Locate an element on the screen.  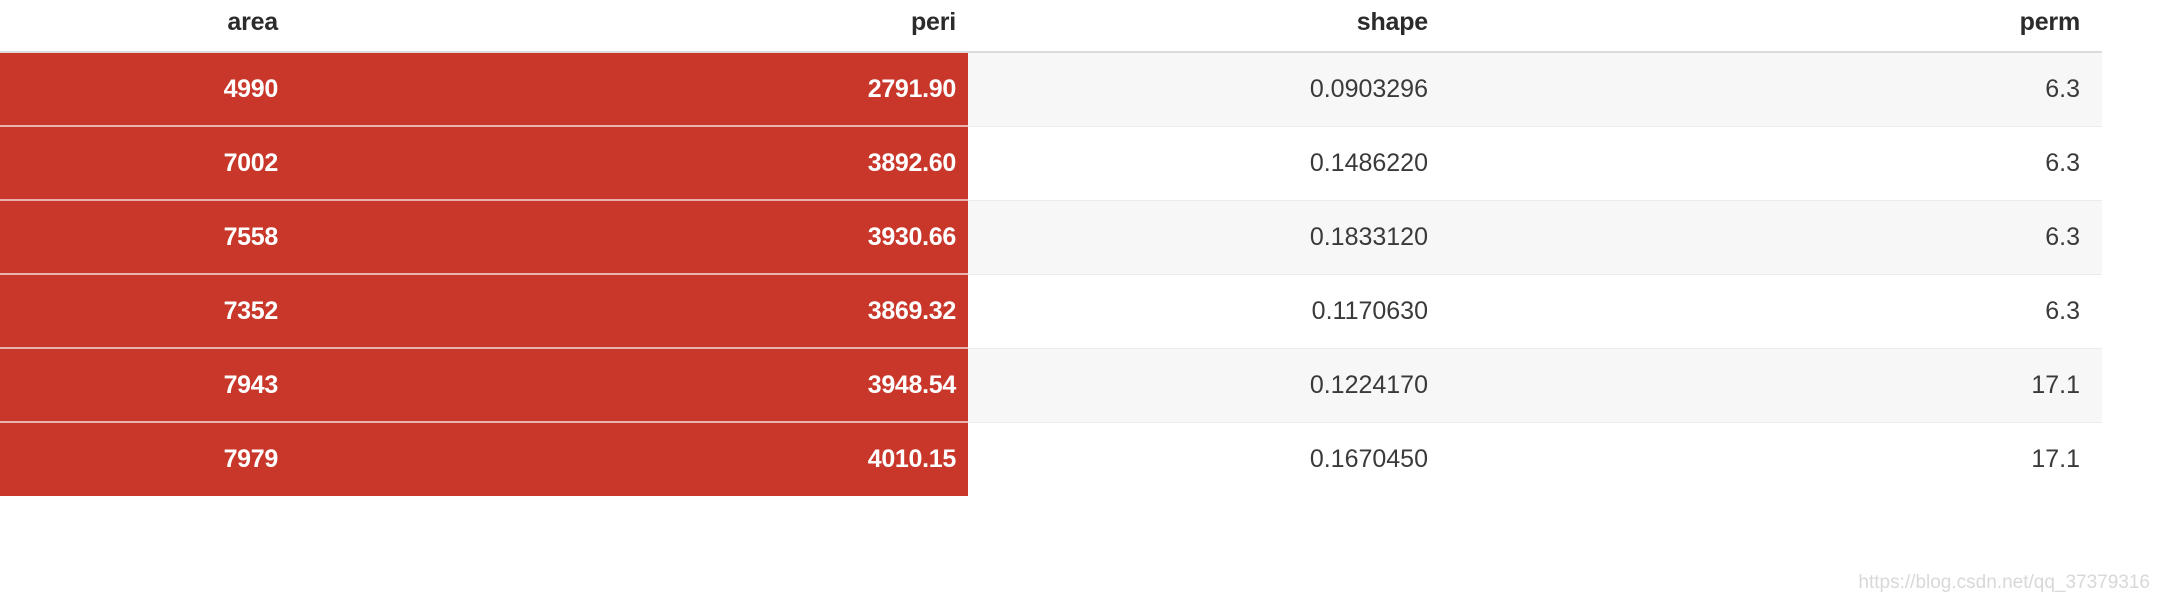
cell-peri: 4010.15 is located at coordinates (678, 458).